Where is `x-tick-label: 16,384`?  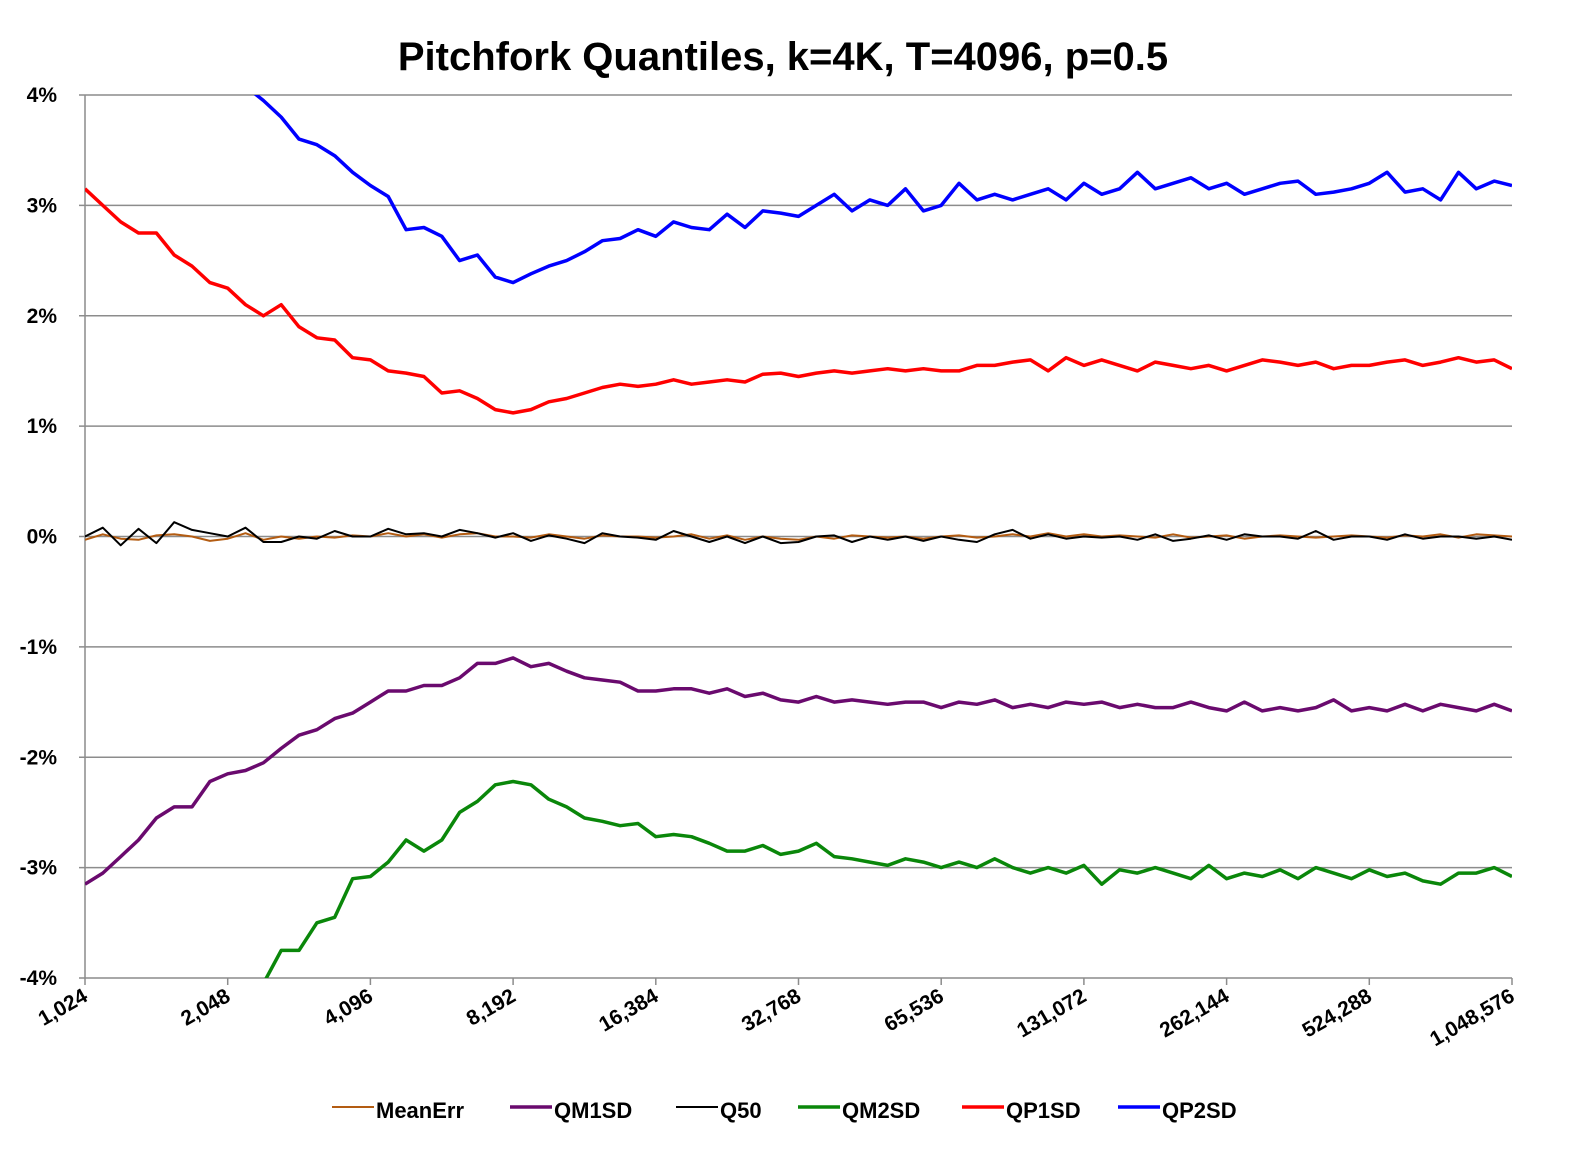
x-tick-label: 16,384 is located at coordinates (628, 1010).